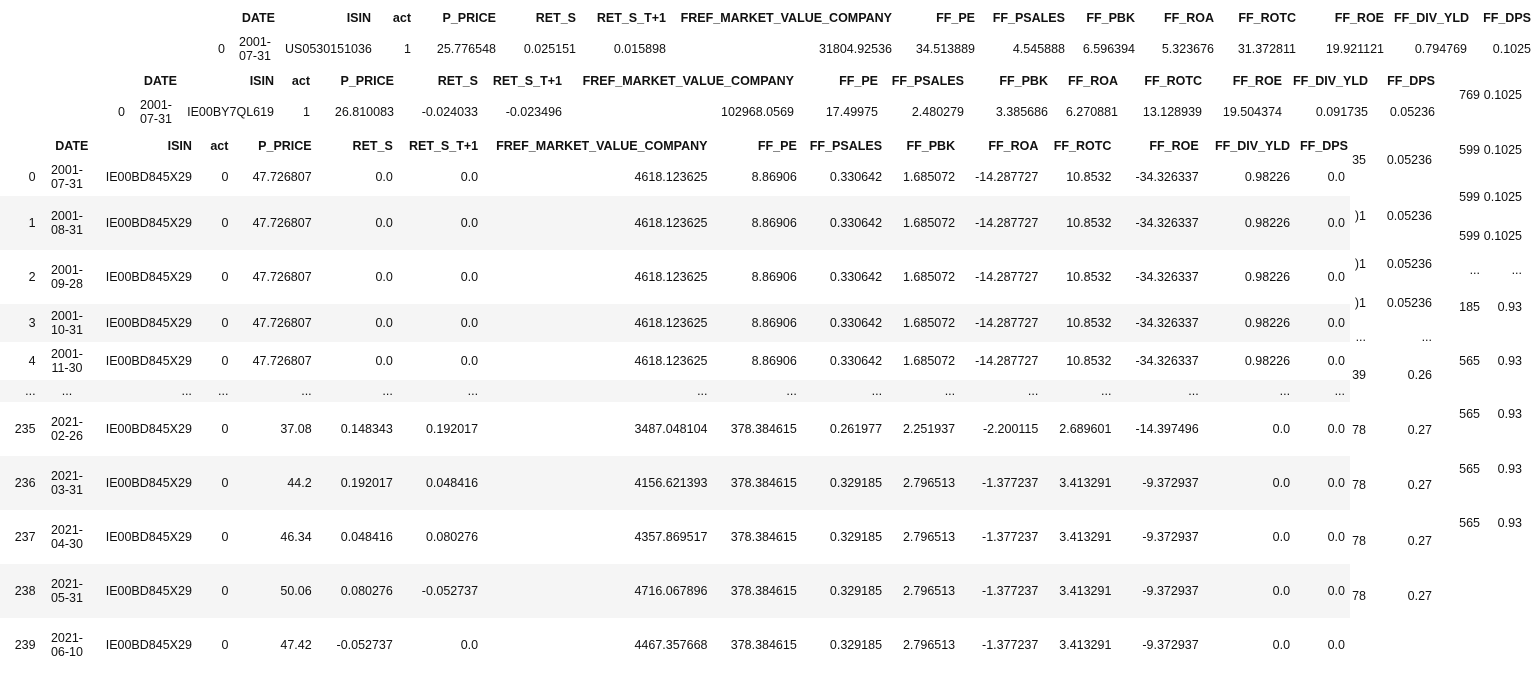  I want to click on ghost-df1-div-5: 185, so click(1469, 307).